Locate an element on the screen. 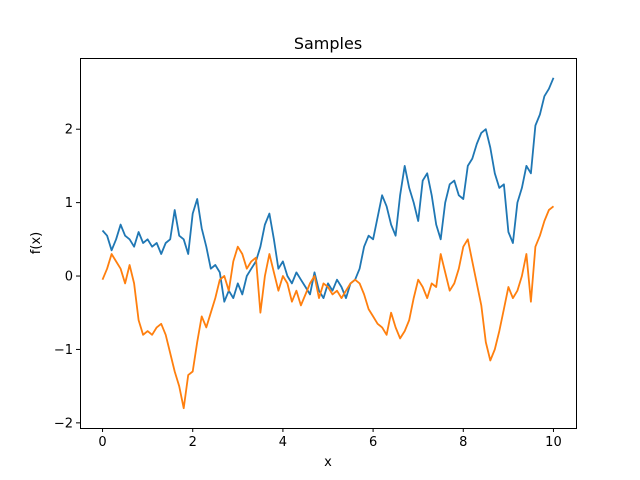 This screenshot has width=640, height=480. x-tick-label: 2 is located at coordinates (193, 442).